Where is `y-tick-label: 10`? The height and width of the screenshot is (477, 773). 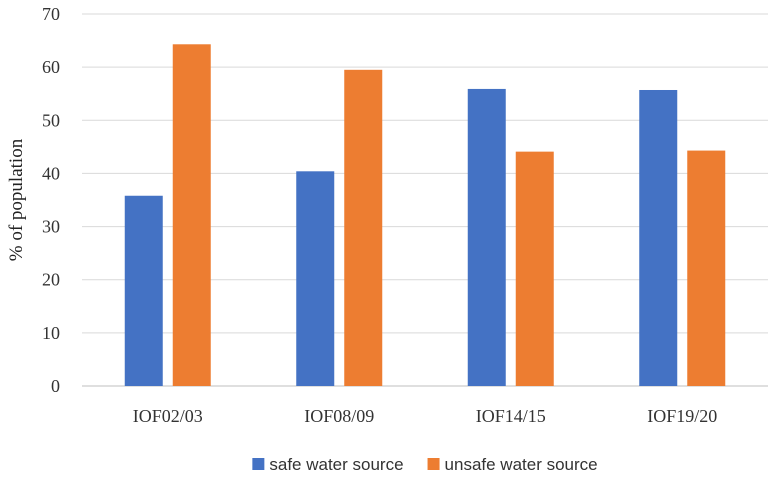
y-tick-label: 10 is located at coordinates (51, 333).